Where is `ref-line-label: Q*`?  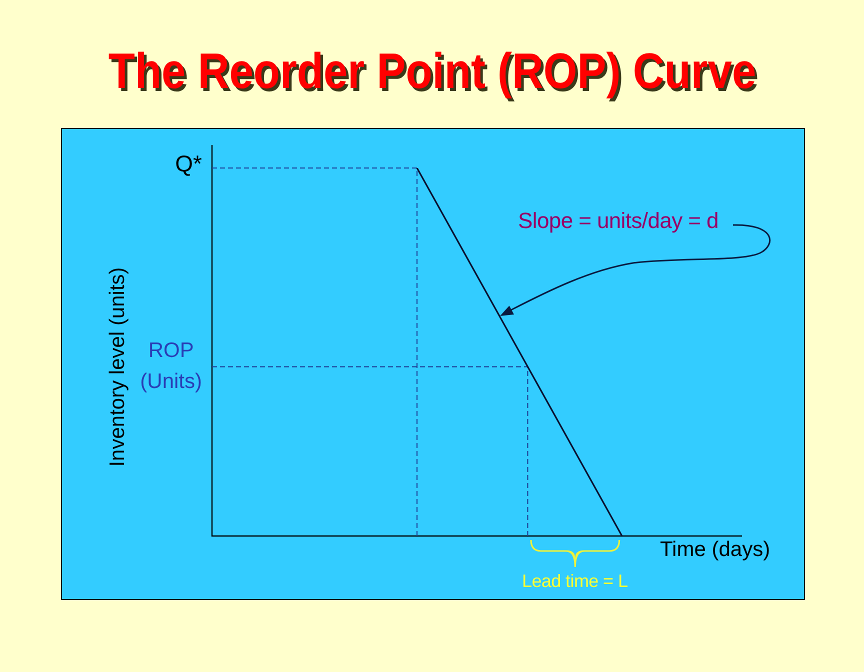
ref-line-label: Q* is located at coordinates (188, 163).